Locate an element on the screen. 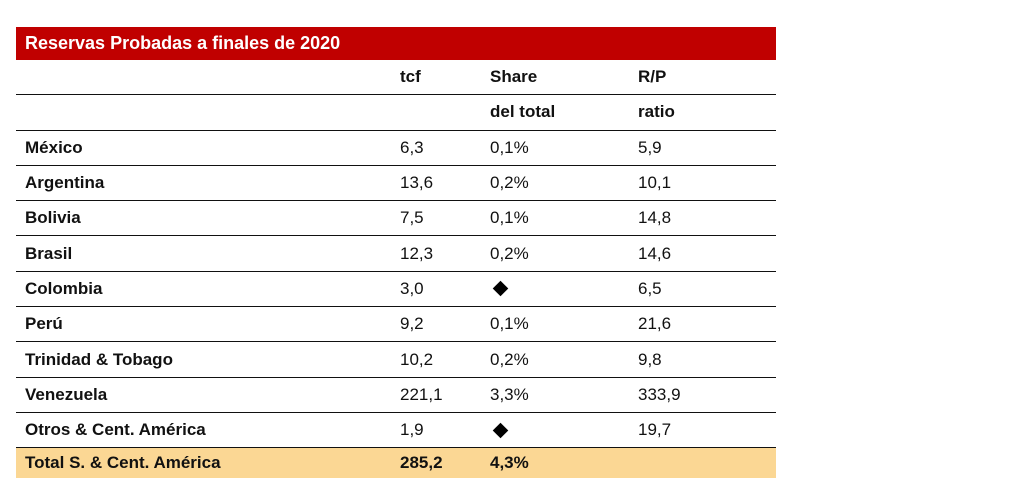 This screenshot has height=483, width=1024. table-title: Reservas Probadas a finales de 2020 is located at coordinates (396, 43).